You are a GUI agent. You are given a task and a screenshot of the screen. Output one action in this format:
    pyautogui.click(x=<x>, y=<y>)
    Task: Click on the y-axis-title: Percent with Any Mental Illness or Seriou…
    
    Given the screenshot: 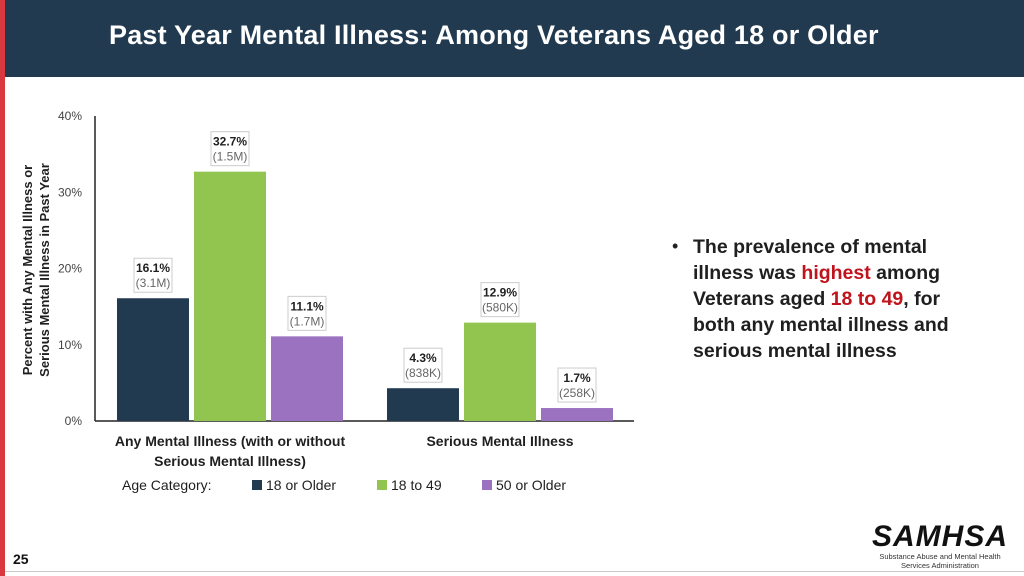 What is the action you would take?
    pyautogui.click(x=36, y=270)
    